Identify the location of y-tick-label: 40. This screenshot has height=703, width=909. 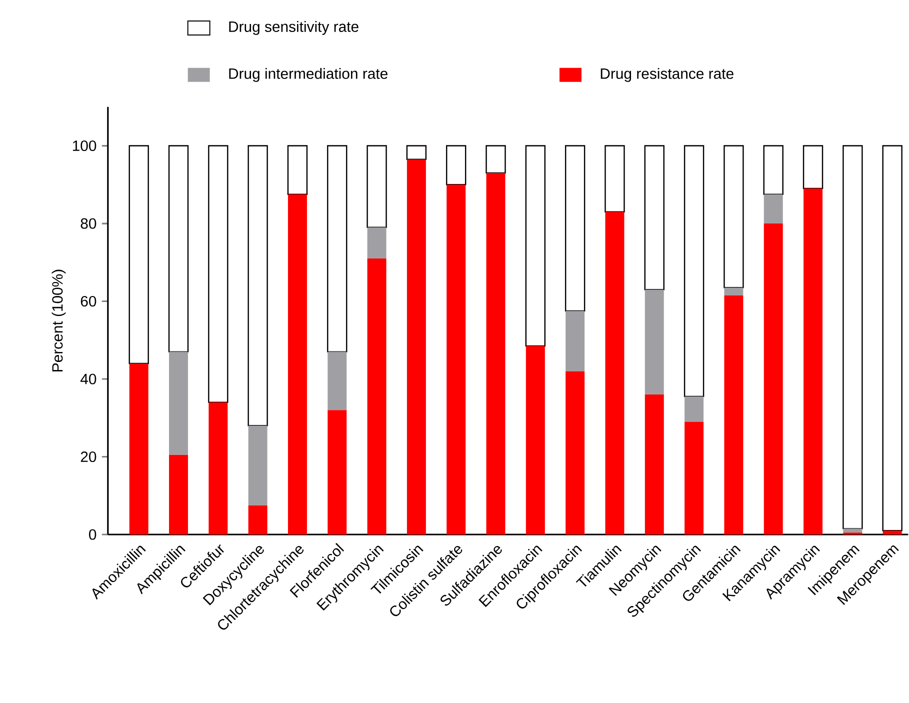
(88, 379).